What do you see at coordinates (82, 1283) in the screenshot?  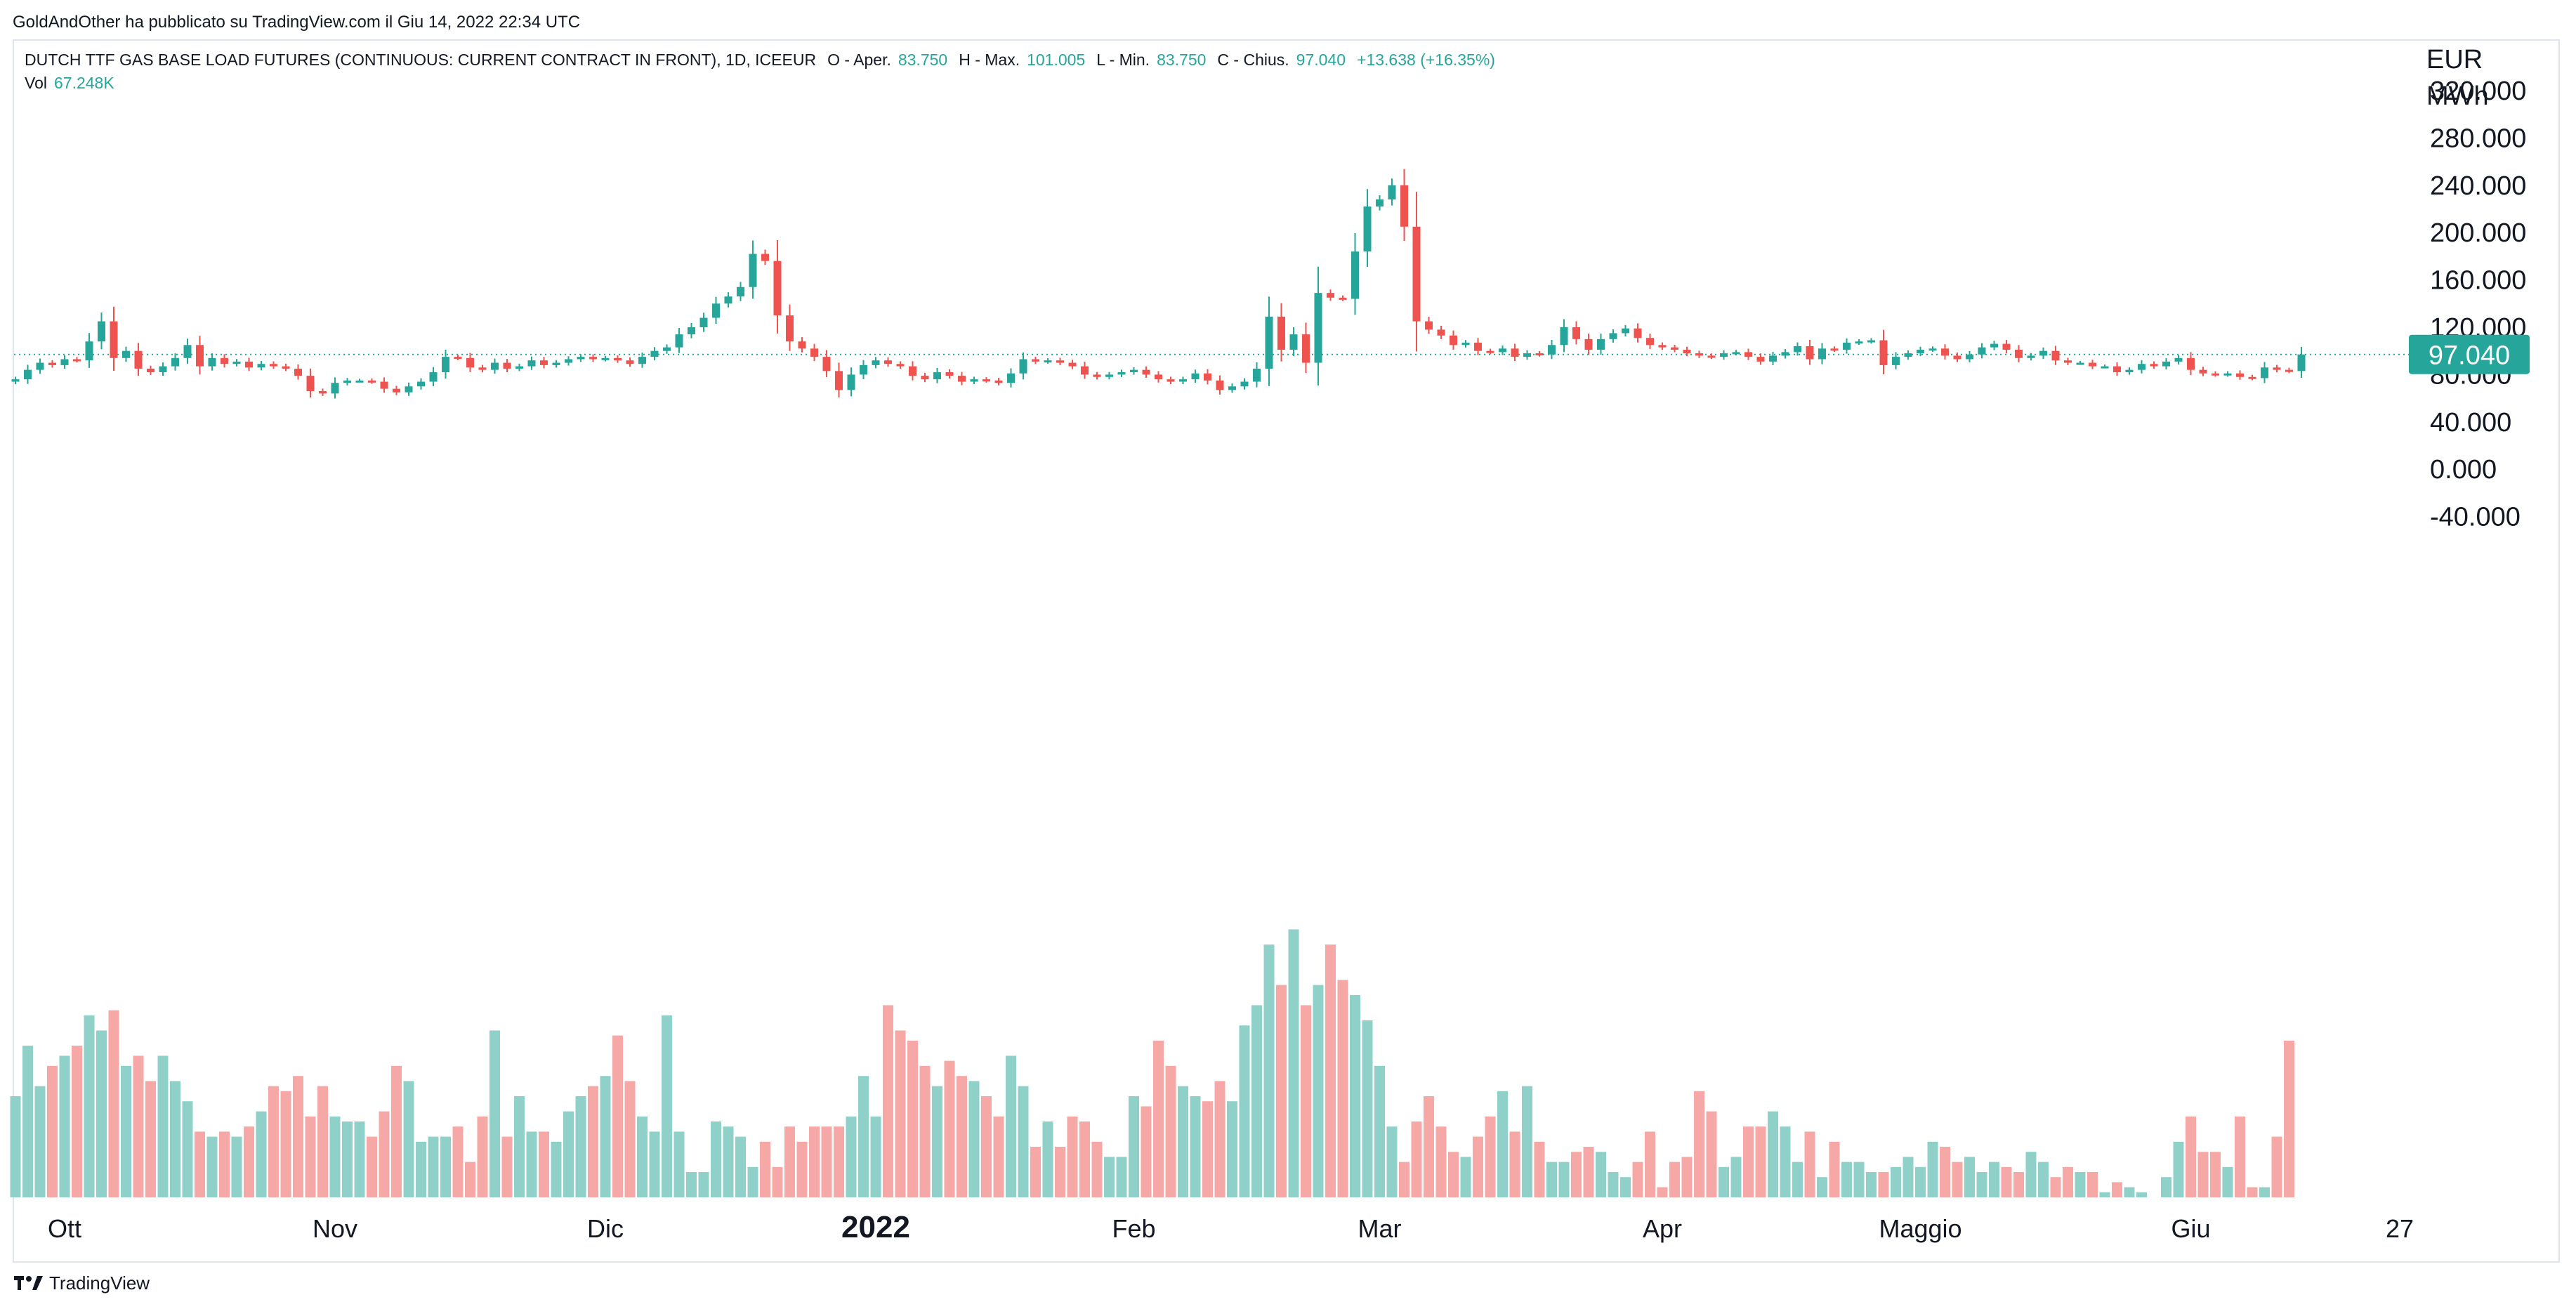 I see `footer-brand: TradingView` at bounding box center [82, 1283].